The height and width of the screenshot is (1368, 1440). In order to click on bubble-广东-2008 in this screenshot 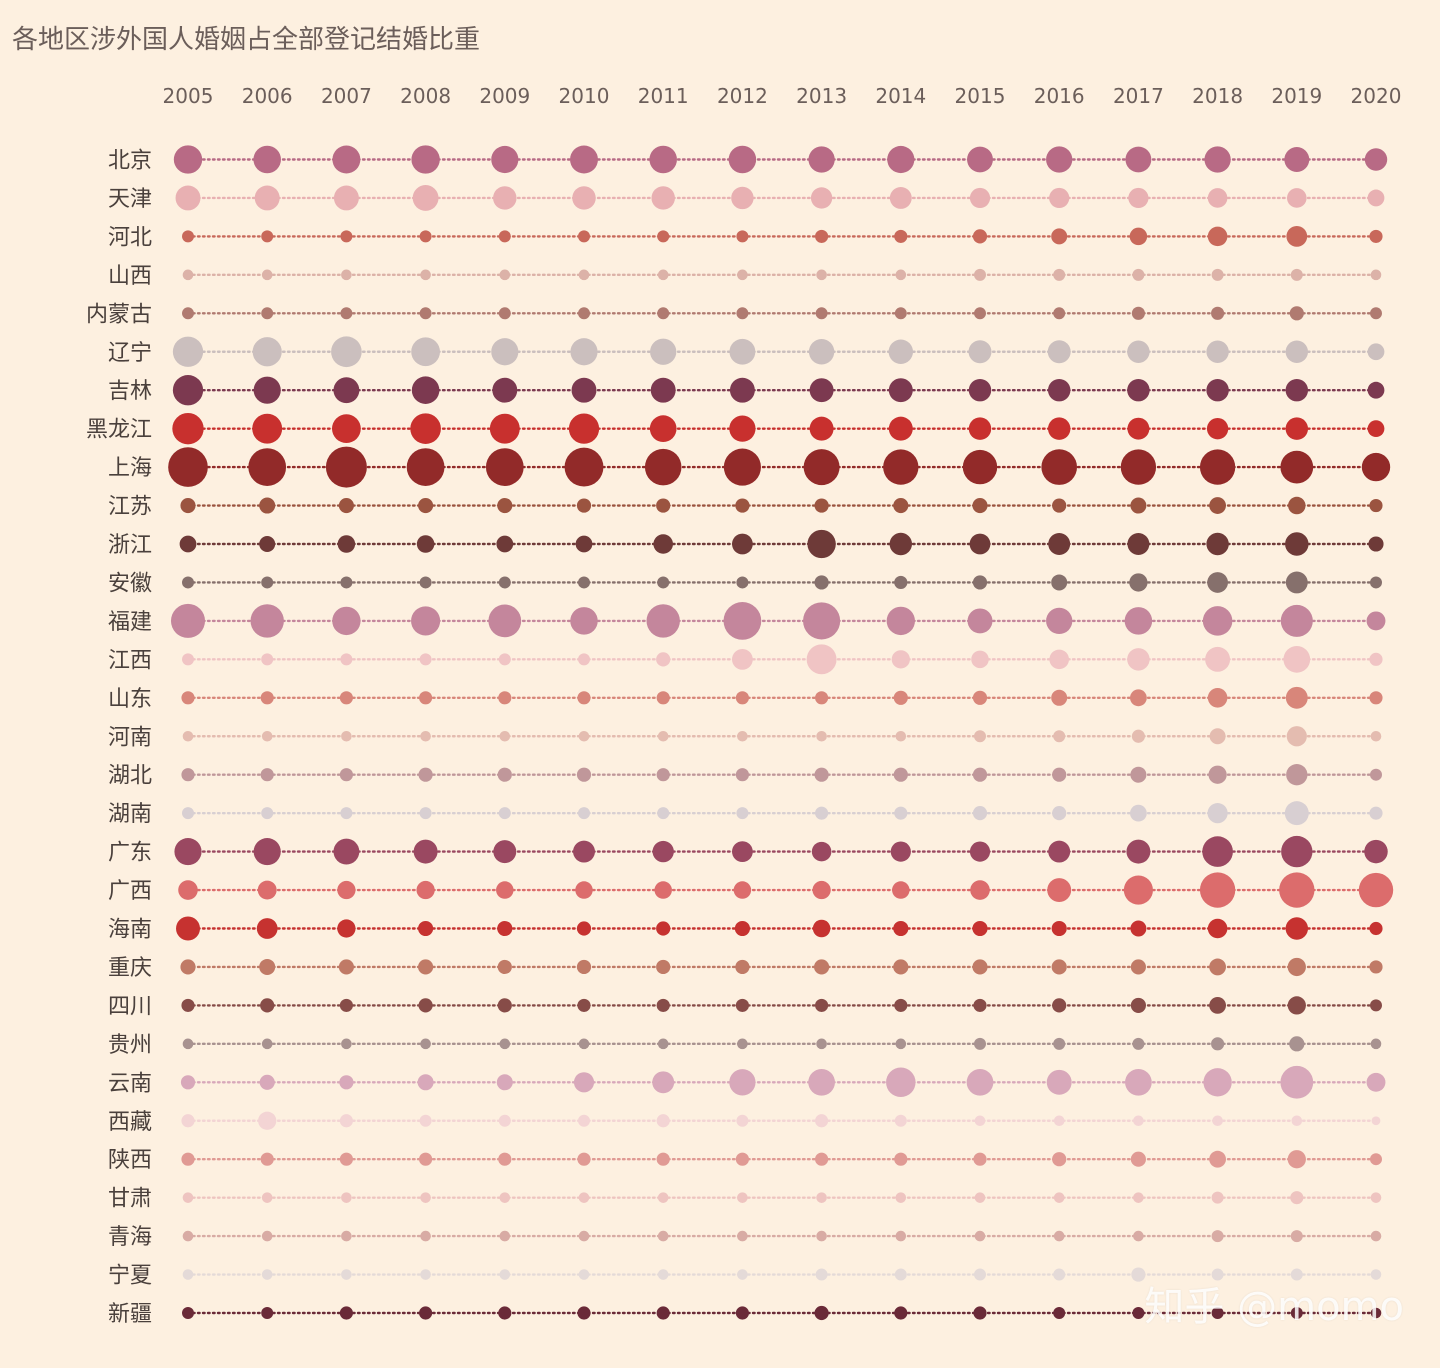, I will do `click(425, 851)`.